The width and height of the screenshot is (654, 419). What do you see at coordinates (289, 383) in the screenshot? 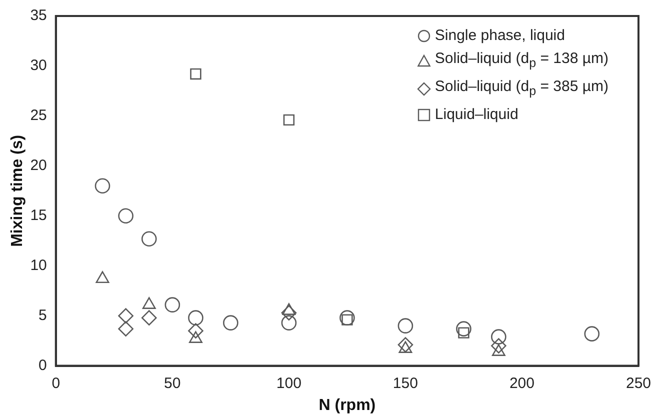
I see `x-tick-label: 100` at bounding box center [289, 383].